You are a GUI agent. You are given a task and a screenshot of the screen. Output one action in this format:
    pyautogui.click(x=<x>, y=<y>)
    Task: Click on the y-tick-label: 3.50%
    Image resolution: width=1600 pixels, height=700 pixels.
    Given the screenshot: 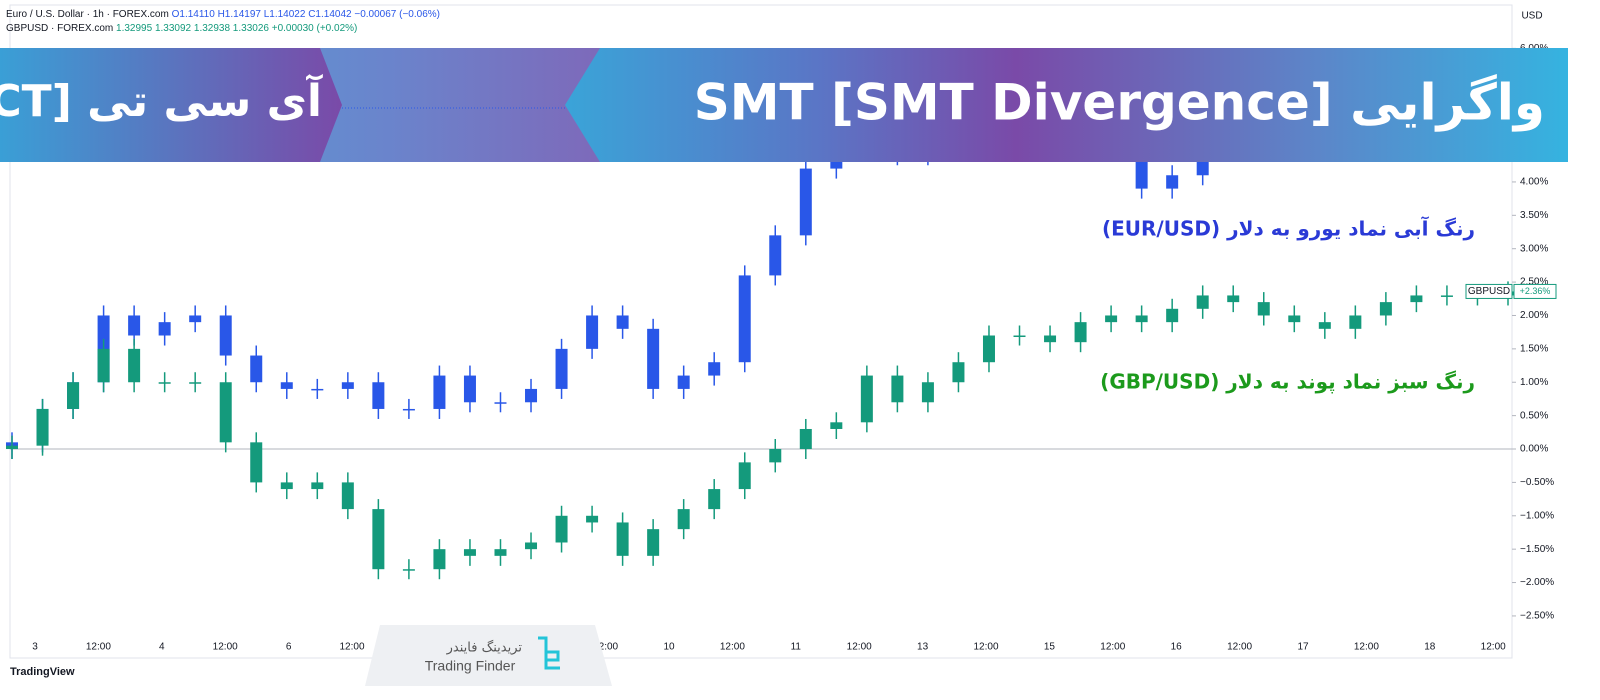 What is the action you would take?
    pyautogui.click(x=1534, y=215)
    